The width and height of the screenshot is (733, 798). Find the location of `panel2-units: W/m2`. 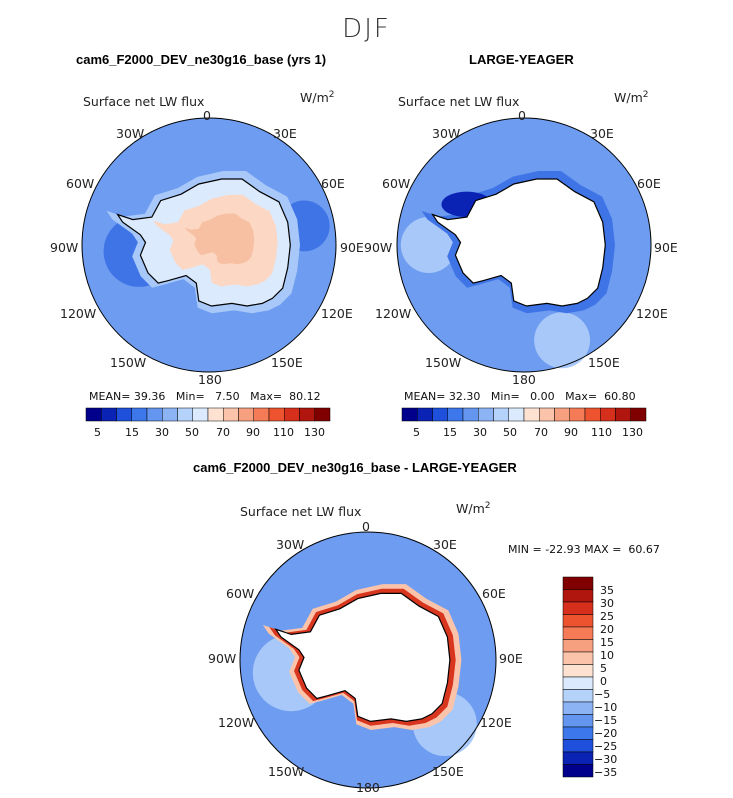

panel2-units: W/m2 is located at coordinates (631, 98).